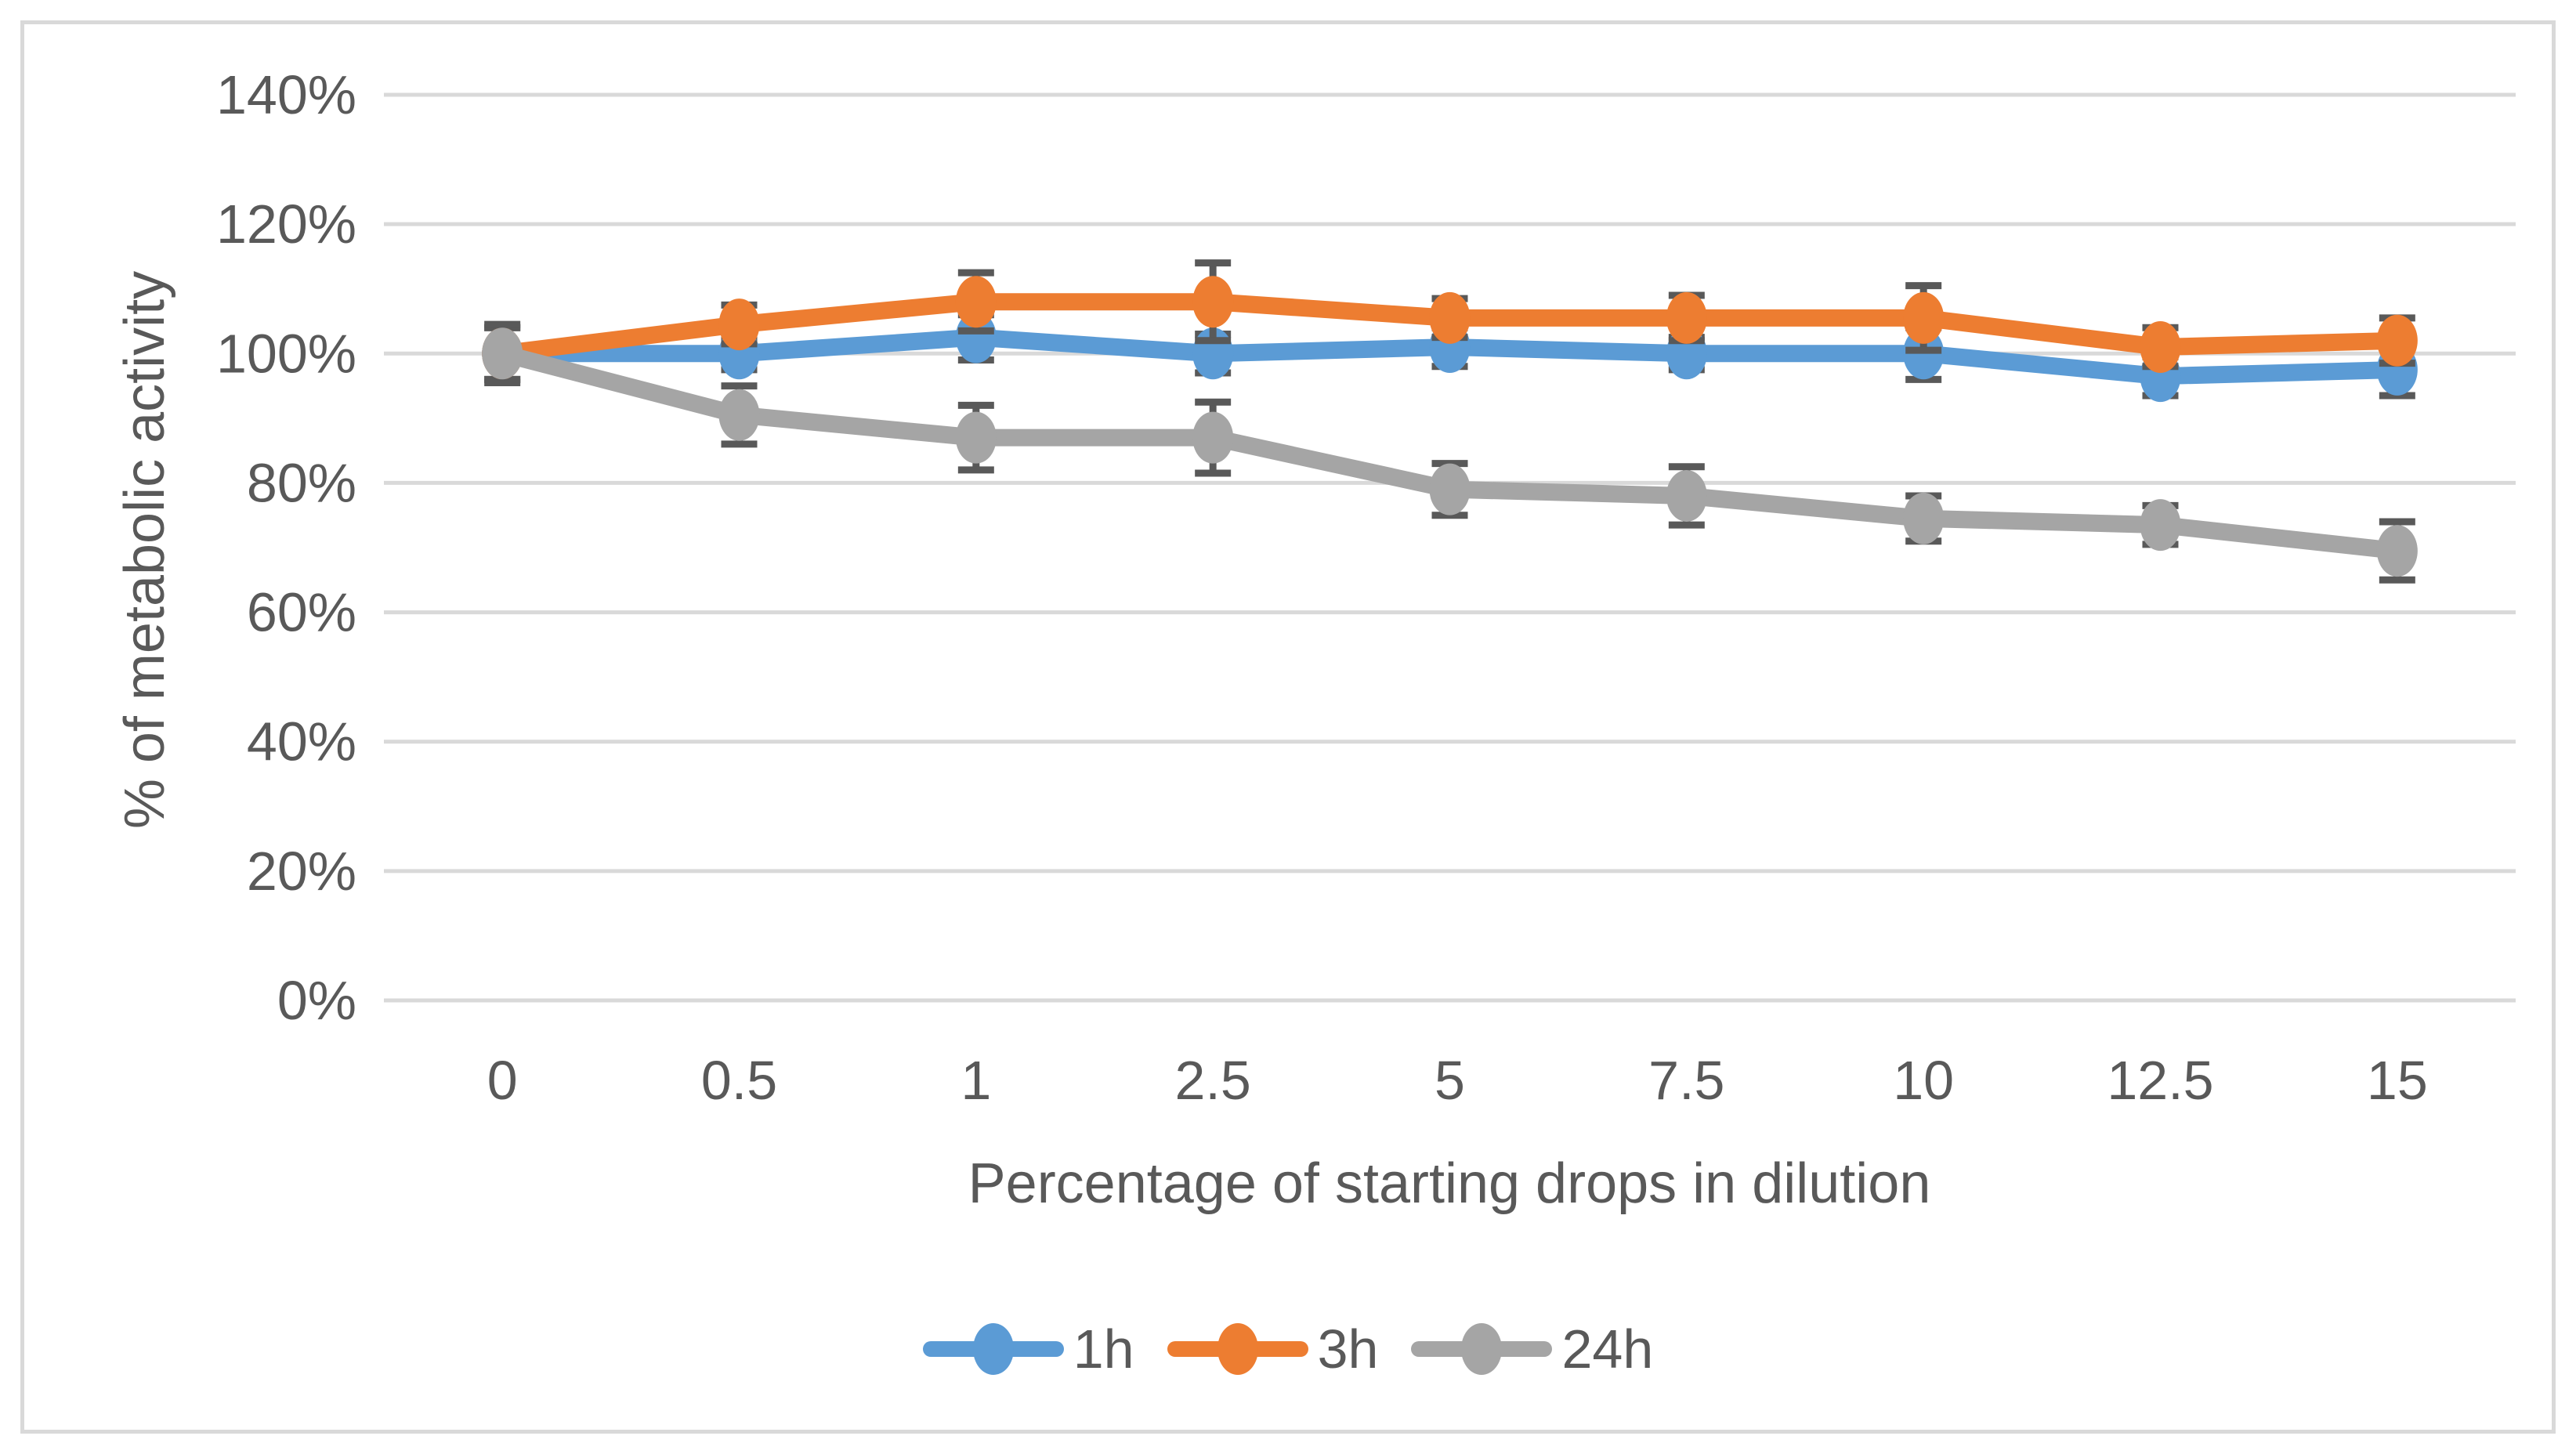 Image resolution: width=2576 pixels, height=1454 pixels. What do you see at coordinates (2397, 1080) in the screenshot?
I see `x-tick-label: 15` at bounding box center [2397, 1080].